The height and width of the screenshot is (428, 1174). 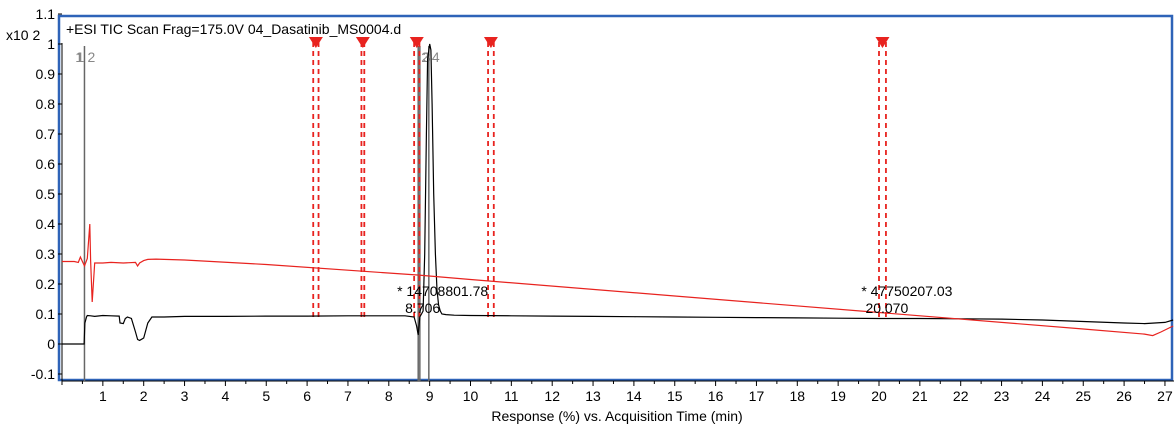 I want to click on y-scale-label: x10 2, so click(x=23, y=35).